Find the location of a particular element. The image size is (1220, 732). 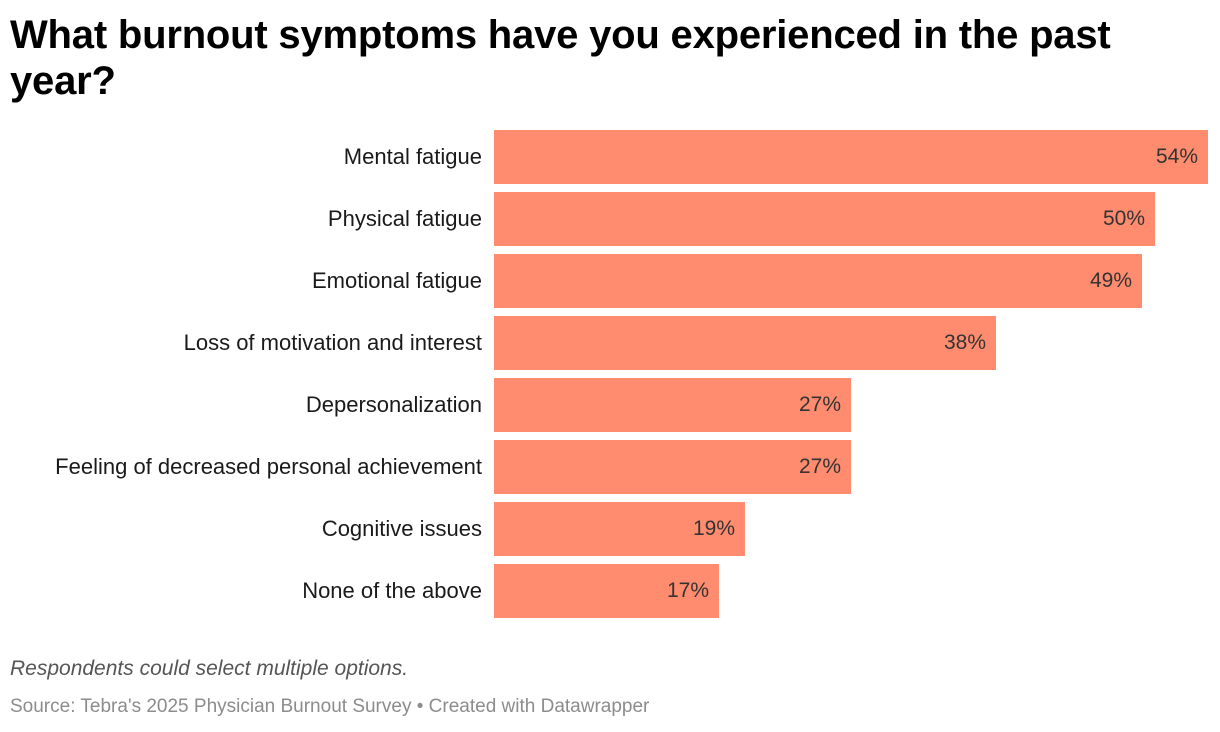

bar-row: Loss of motivation and interest 38% is located at coordinates (610, 341).